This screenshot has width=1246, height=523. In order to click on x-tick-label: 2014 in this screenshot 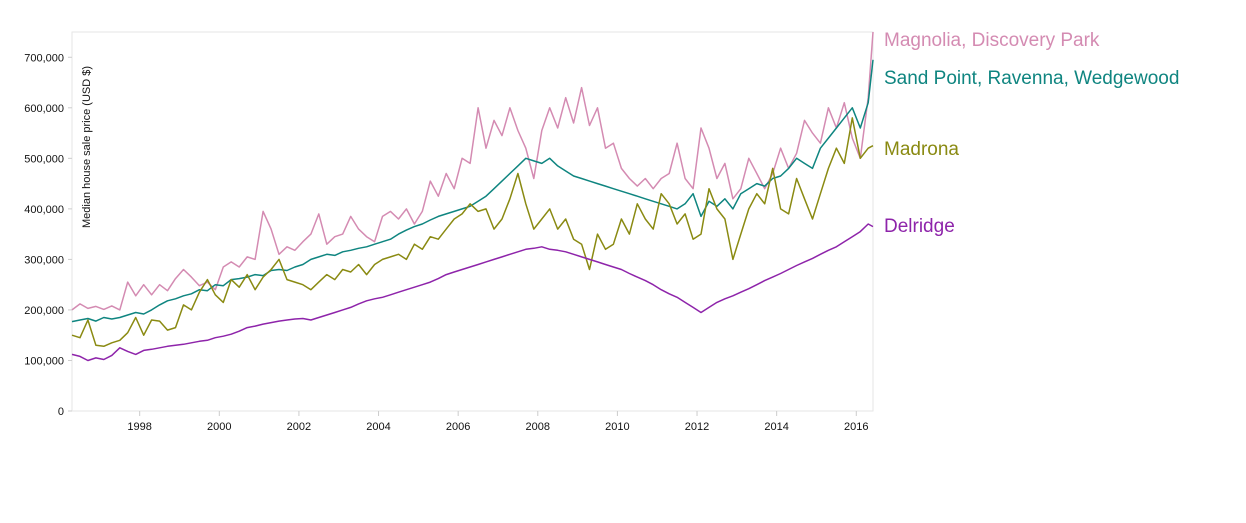, I will do `click(776, 427)`.